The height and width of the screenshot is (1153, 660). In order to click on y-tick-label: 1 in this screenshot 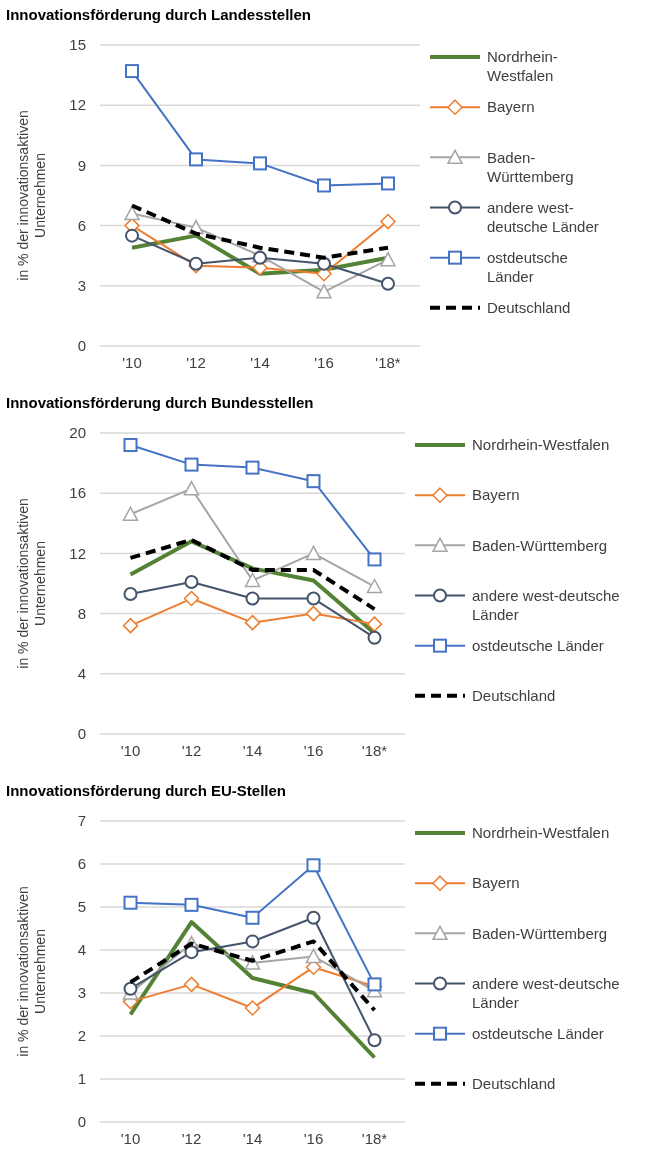, I will do `click(81, 1079)`.